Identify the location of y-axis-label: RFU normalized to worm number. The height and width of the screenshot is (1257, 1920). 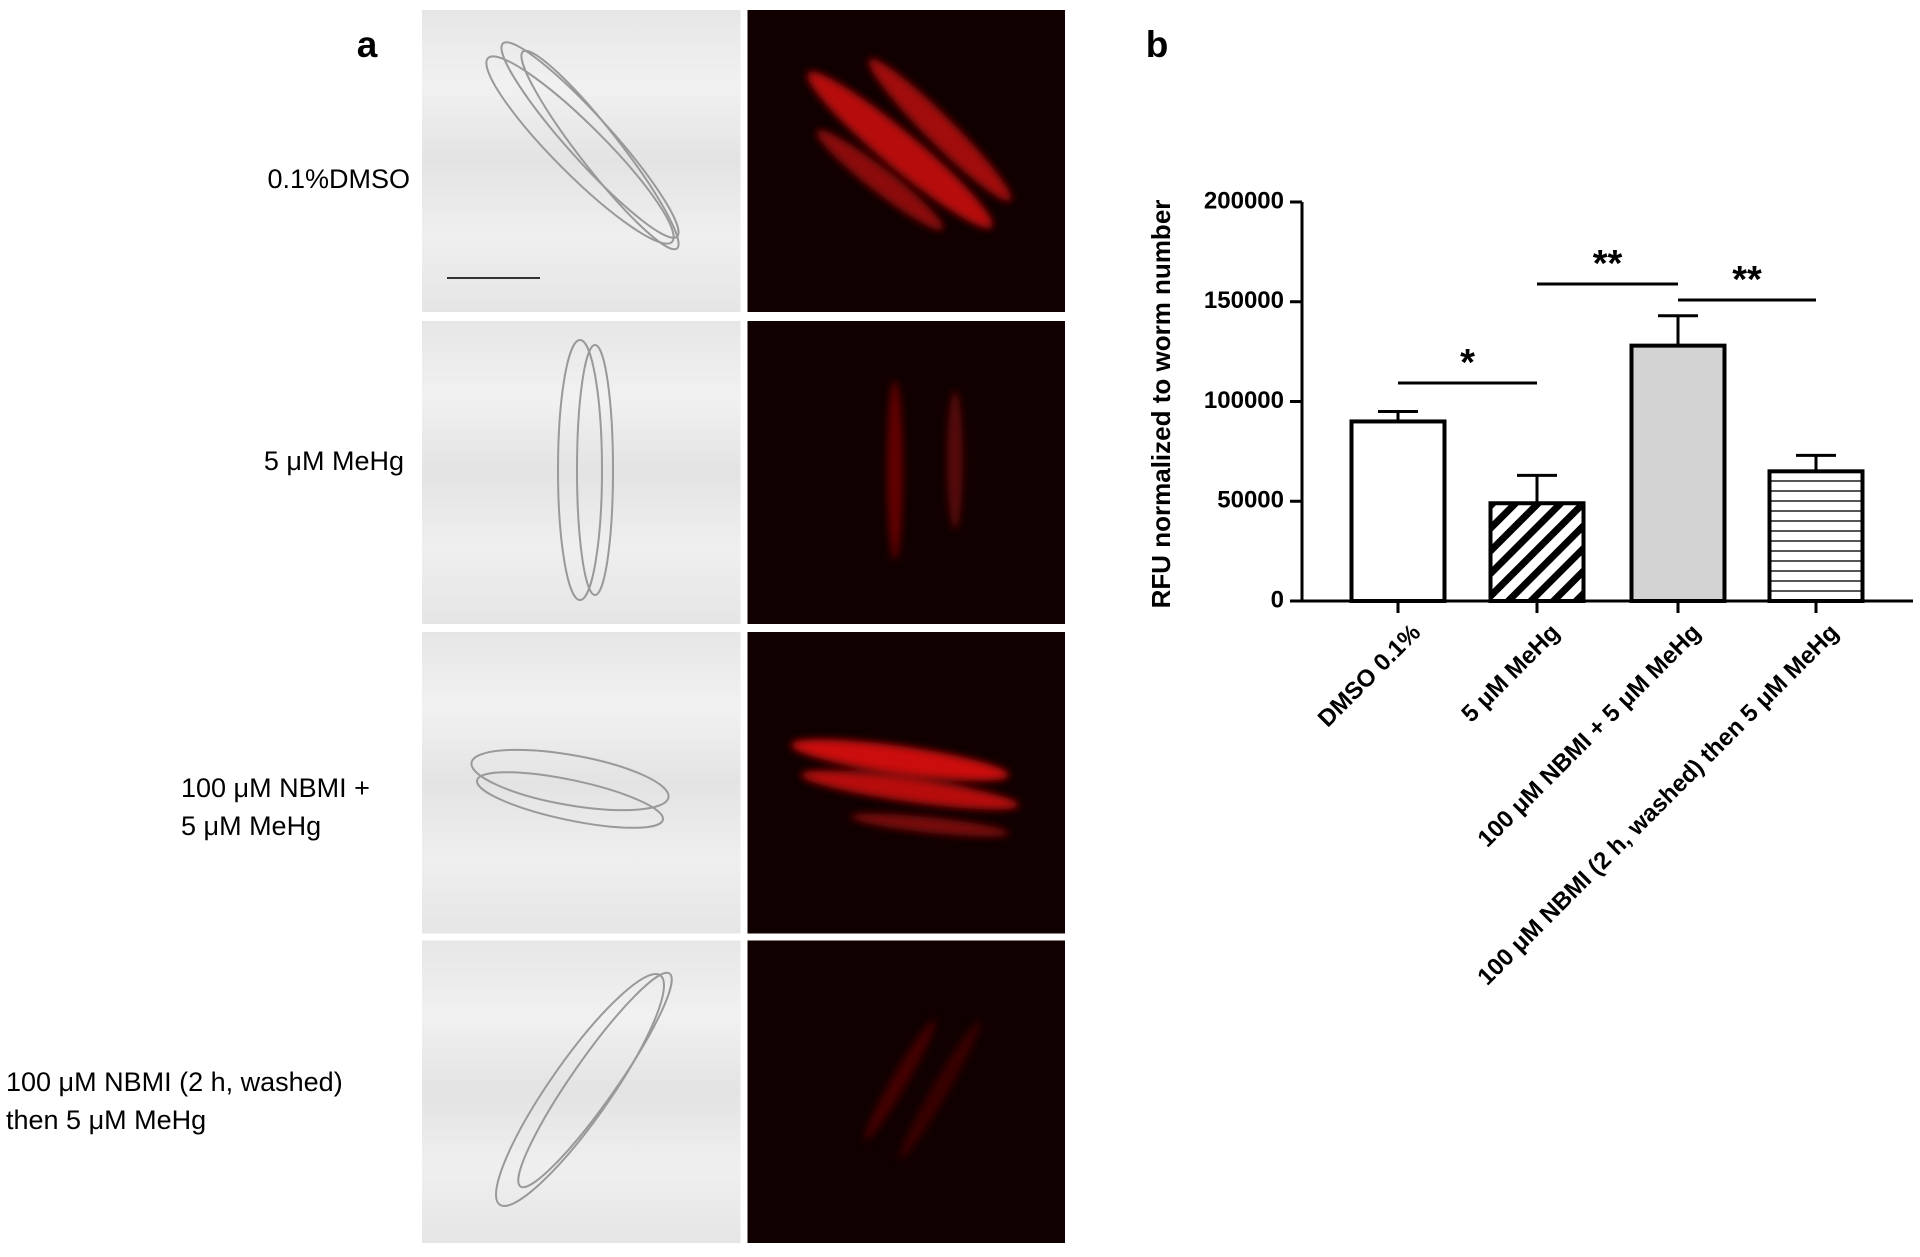
(1161, 404).